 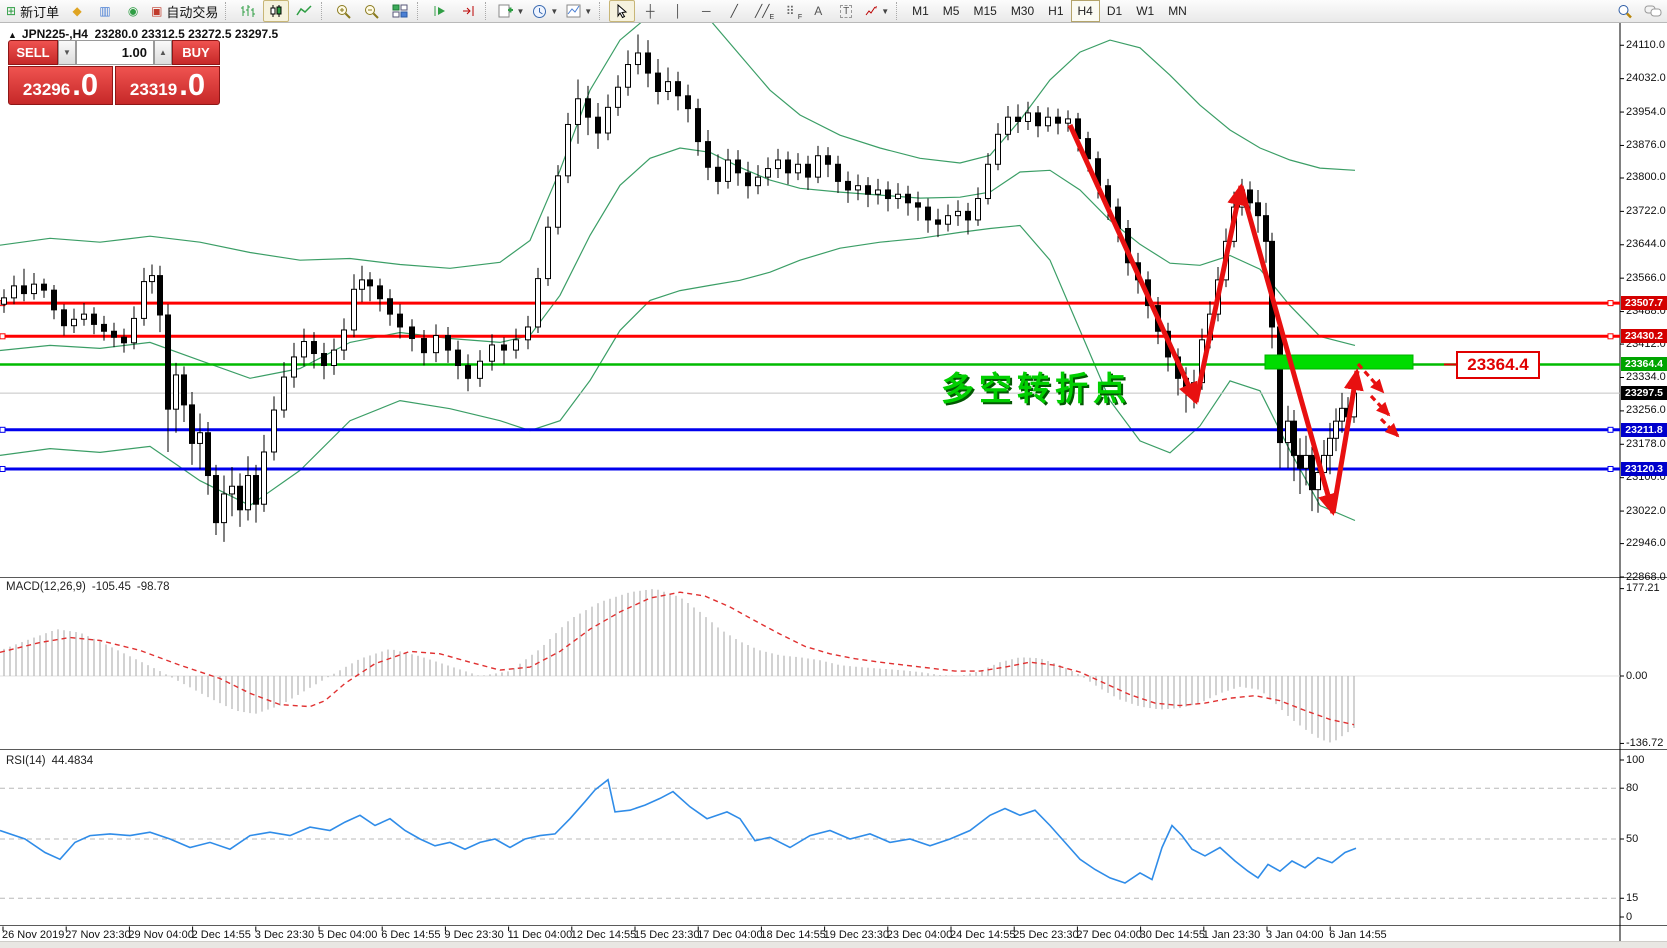 What do you see at coordinates (951, 11) in the screenshot?
I see `timeframe-m5: M5` at bounding box center [951, 11].